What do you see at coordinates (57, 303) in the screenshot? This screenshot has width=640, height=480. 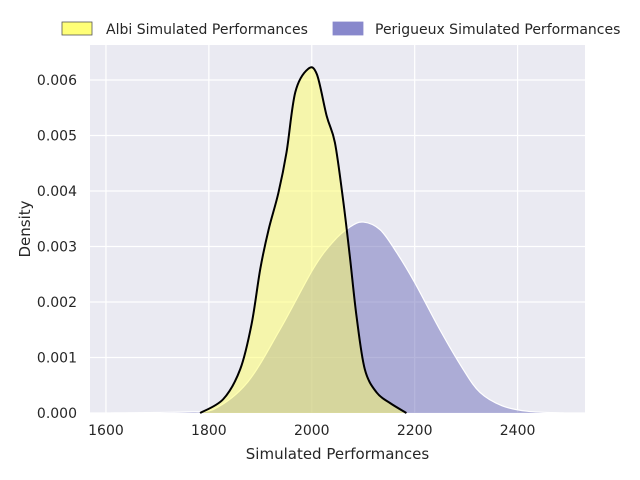 I see `y-tick-label: 0.002` at bounding box center [57, 303].